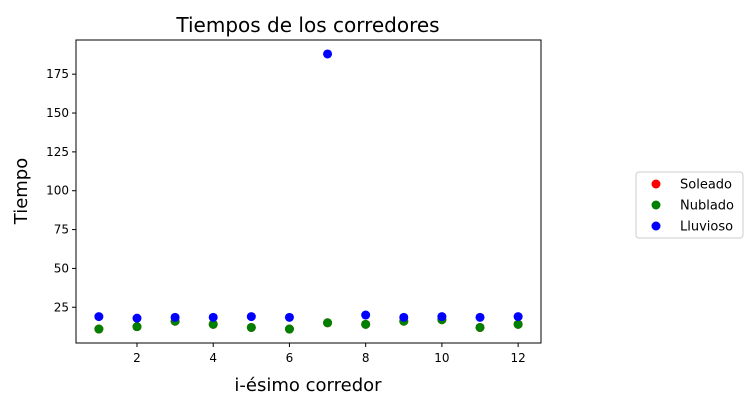 This screenshot has height=405, width=753. What do you see at coordinates (290, 358) in the screenshot?
I see `x-tick-label: 6` at bounding box center [290, 358].